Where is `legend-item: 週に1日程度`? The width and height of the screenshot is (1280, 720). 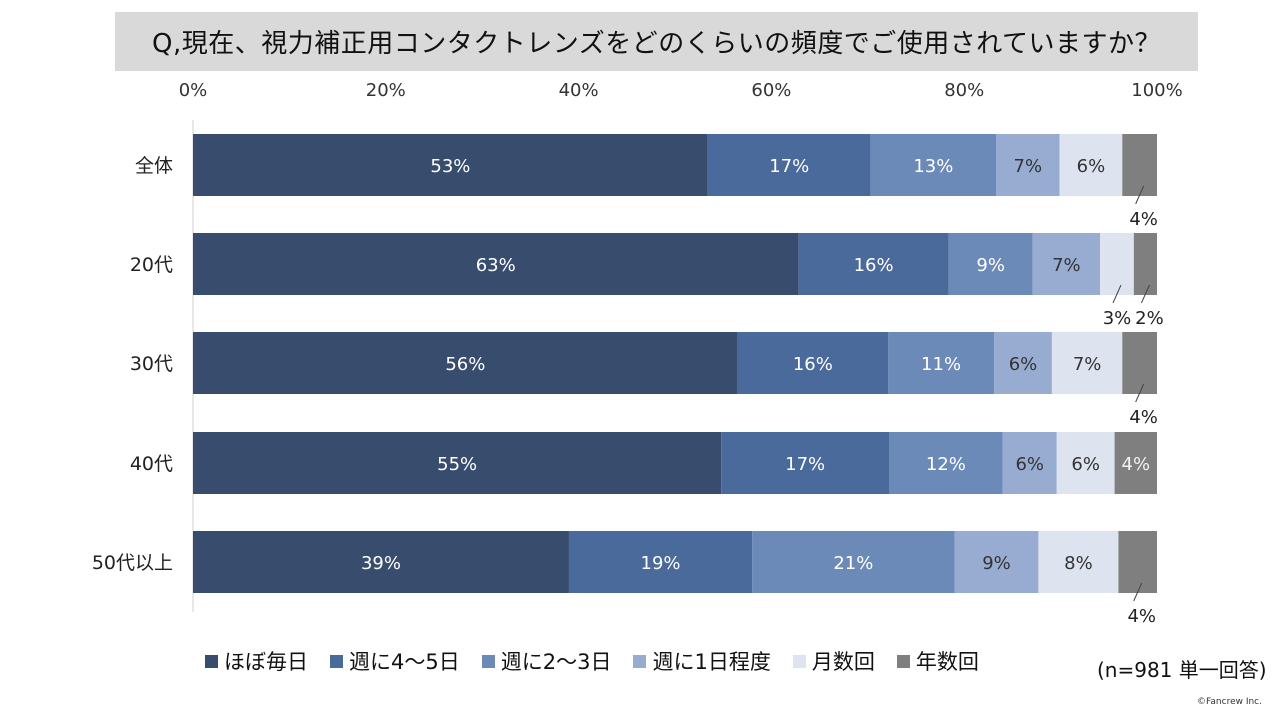 legend-item: 週に1日程度 is located at coordinates (702, 661).